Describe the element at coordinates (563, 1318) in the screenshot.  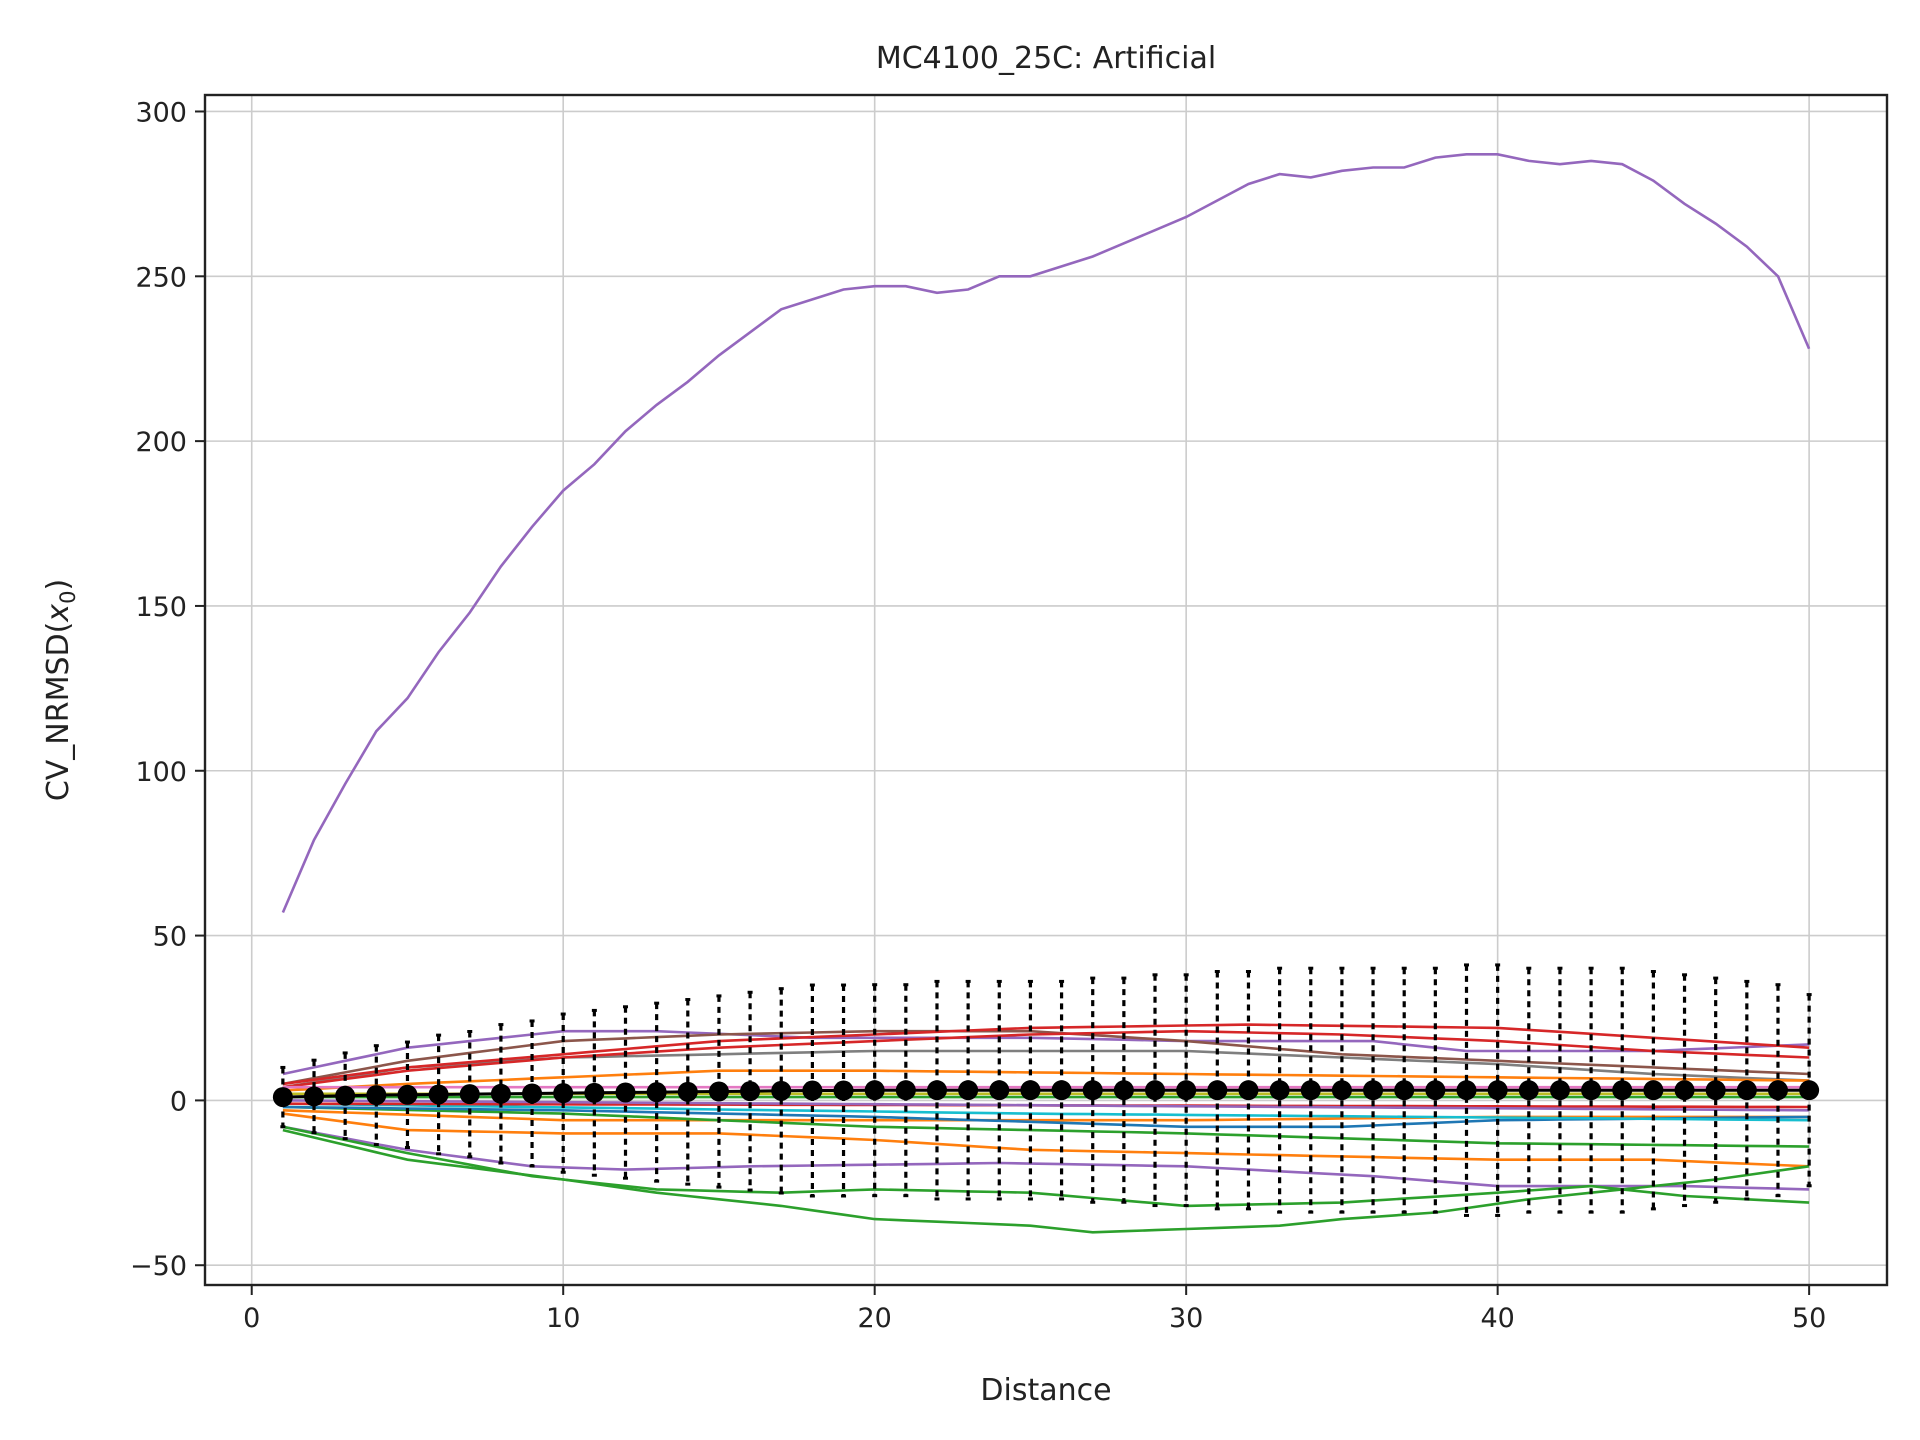
I see `x-tick-label: 10` at that location.